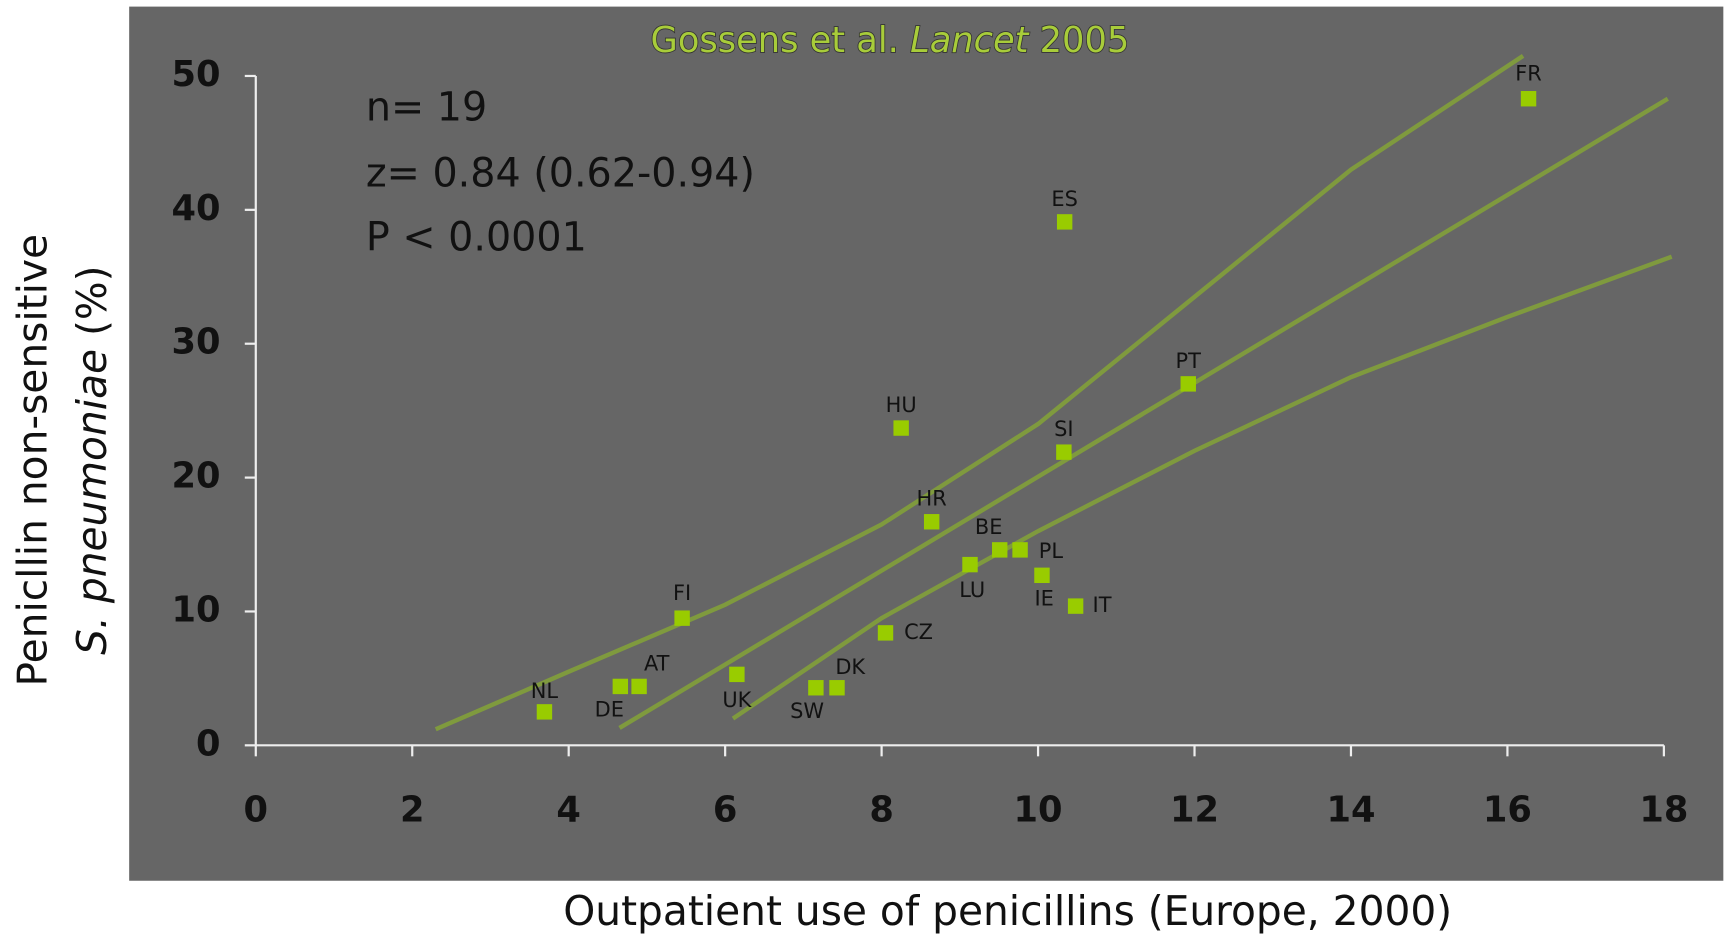 This screenshot has width=1727, height=938. I want to click on chart-title: Gossens et al. Lancet 2005, so click(890, 40).